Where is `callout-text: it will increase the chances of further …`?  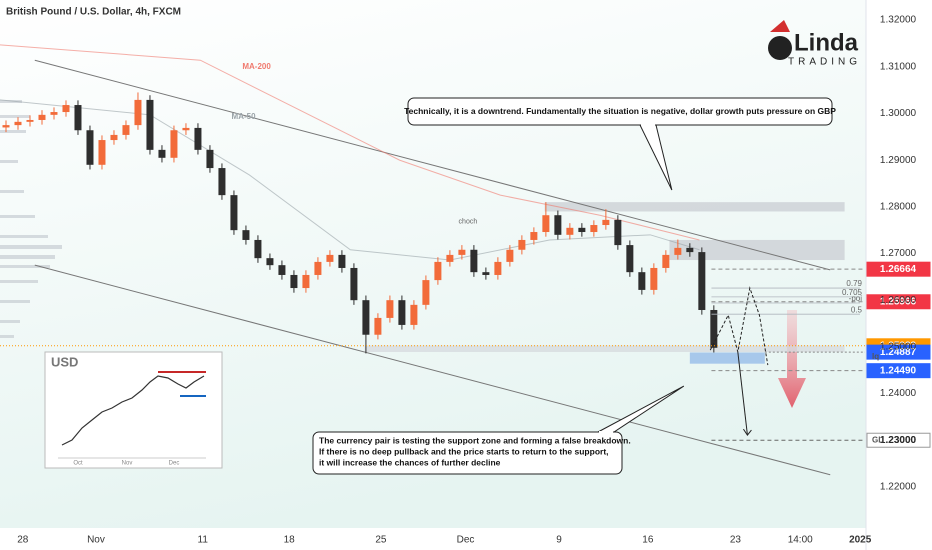 callout-text: it will increase the chances of further … is located at coordinates (410, 462).